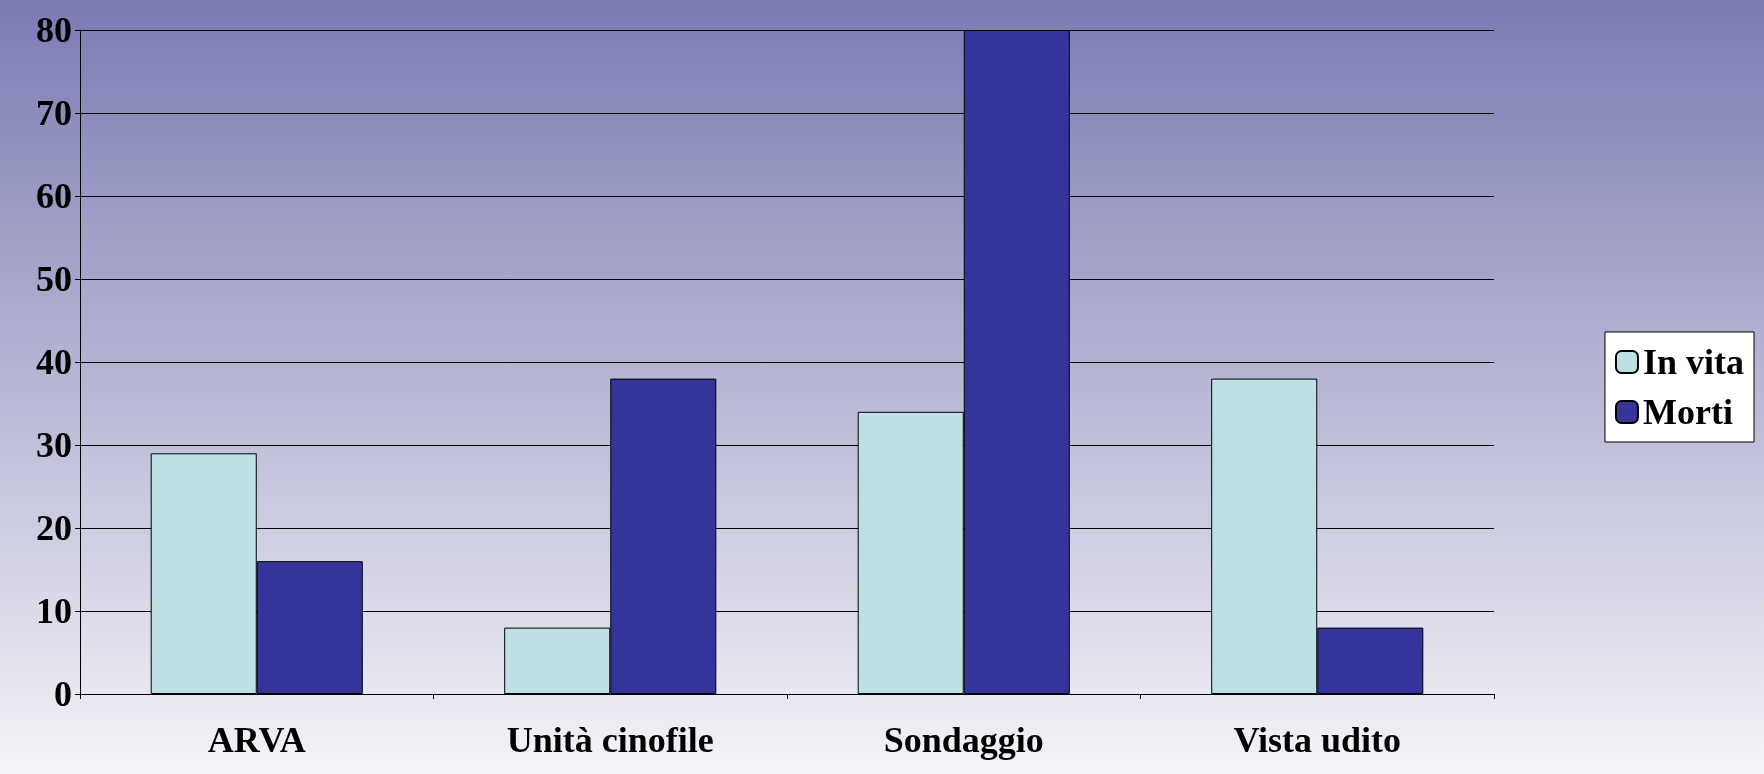  What do you see at coordinates (54, 445) in the screenshot?
I see `y-tick-label: 30` at bounding box center [54, 445].